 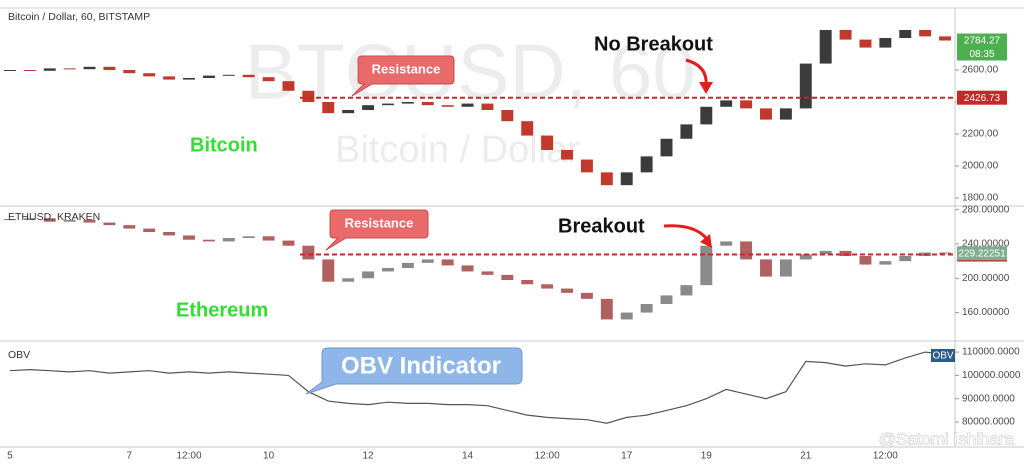 What do you see at coordinates (707, 456) in the screenshot?
I see `x-tick-label: 19` at bounding box center [707, 456].